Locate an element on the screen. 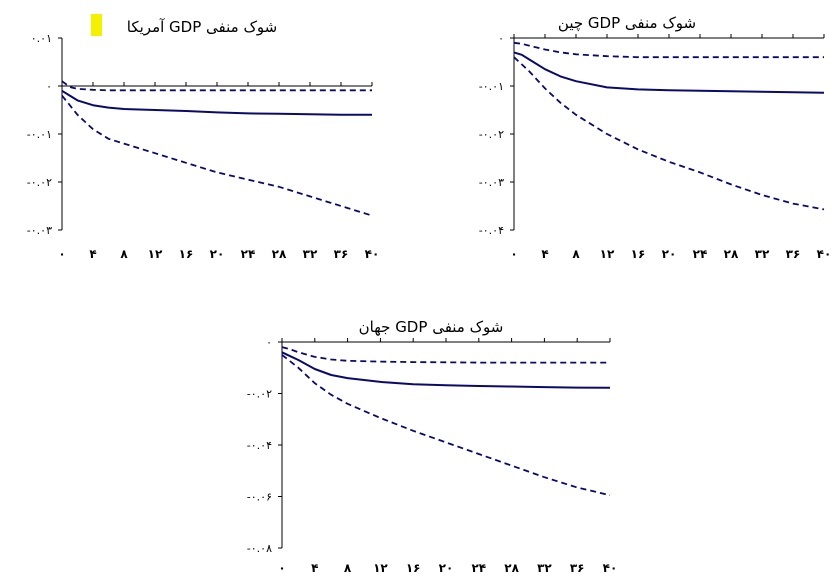 The height and width of the screenshot is (581, 832). y-tick-label: ۰.۰۱ is located at coordinates (41, 38).